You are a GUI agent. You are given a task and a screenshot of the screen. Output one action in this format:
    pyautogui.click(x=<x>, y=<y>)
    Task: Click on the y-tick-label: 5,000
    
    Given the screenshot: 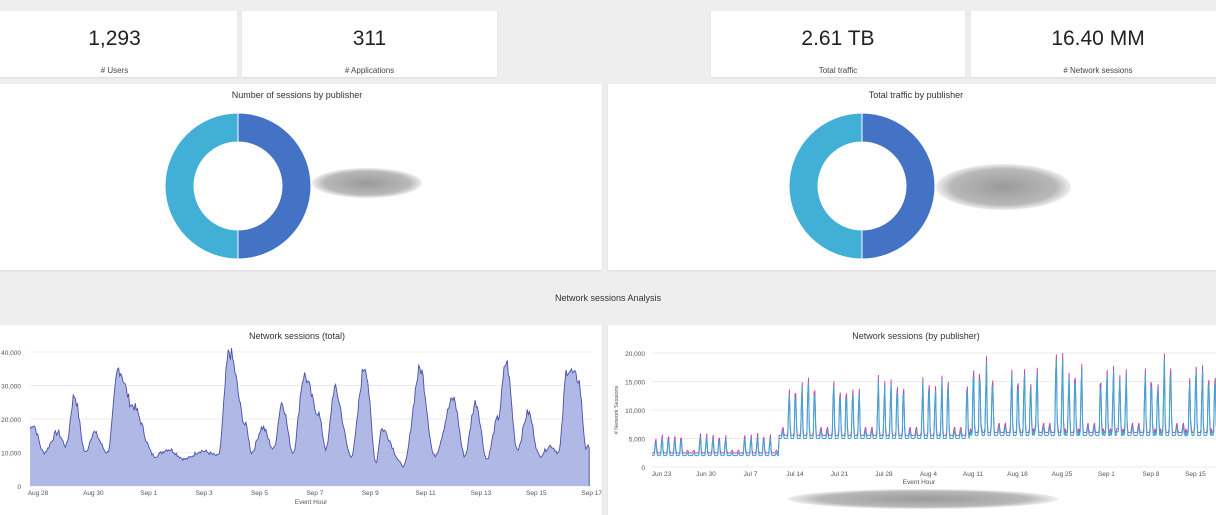 What is the action you would take?
    pyautogui.click(x=637, y=440)
    